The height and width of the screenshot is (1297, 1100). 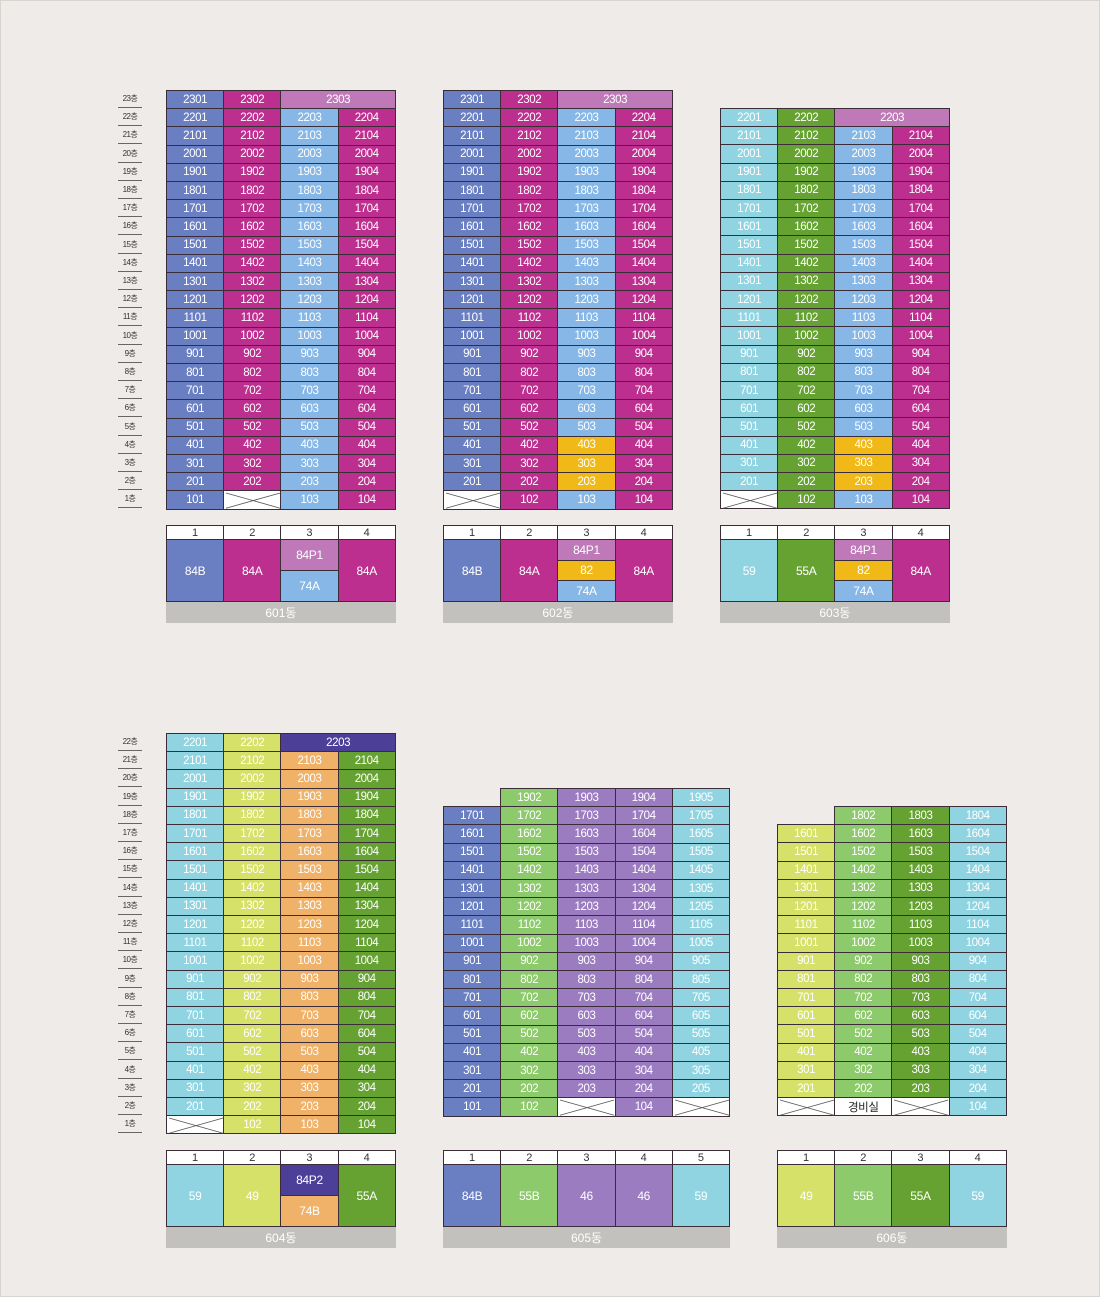 I want to click on unit-1701: 1701, so click(x=195, y=209).